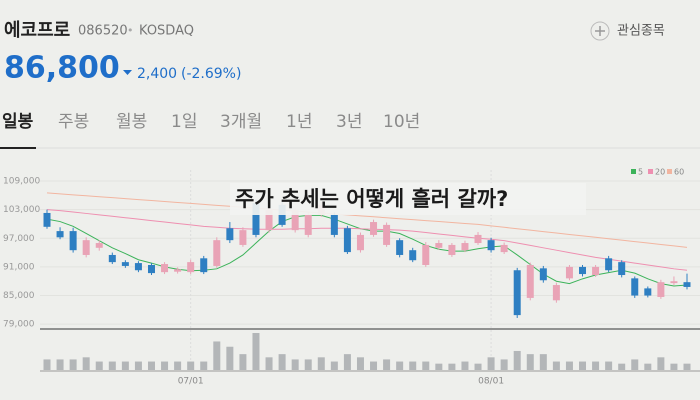 The height and width of the screenshot is (400, 700). I want to click on down-arrow, so click(127, 72).